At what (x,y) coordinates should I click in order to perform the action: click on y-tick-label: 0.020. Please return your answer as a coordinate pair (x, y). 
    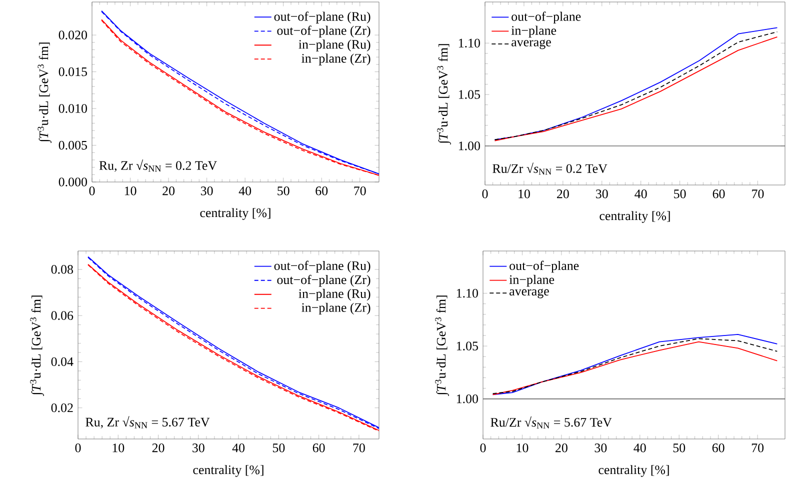
    Looking at the image, I should click on (72, 35).